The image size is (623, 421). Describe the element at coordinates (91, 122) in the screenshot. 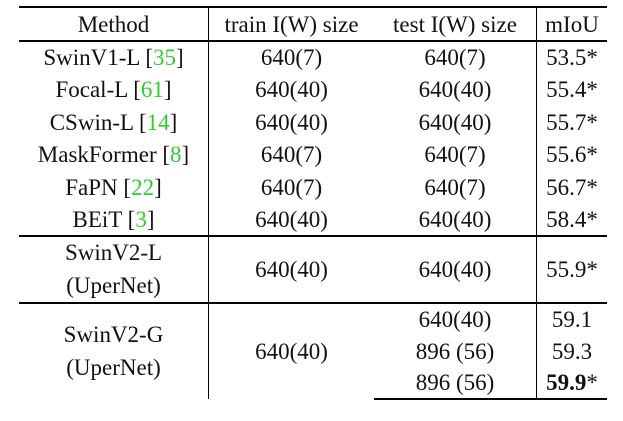

I see `method-name: CSwin-L` at that location.